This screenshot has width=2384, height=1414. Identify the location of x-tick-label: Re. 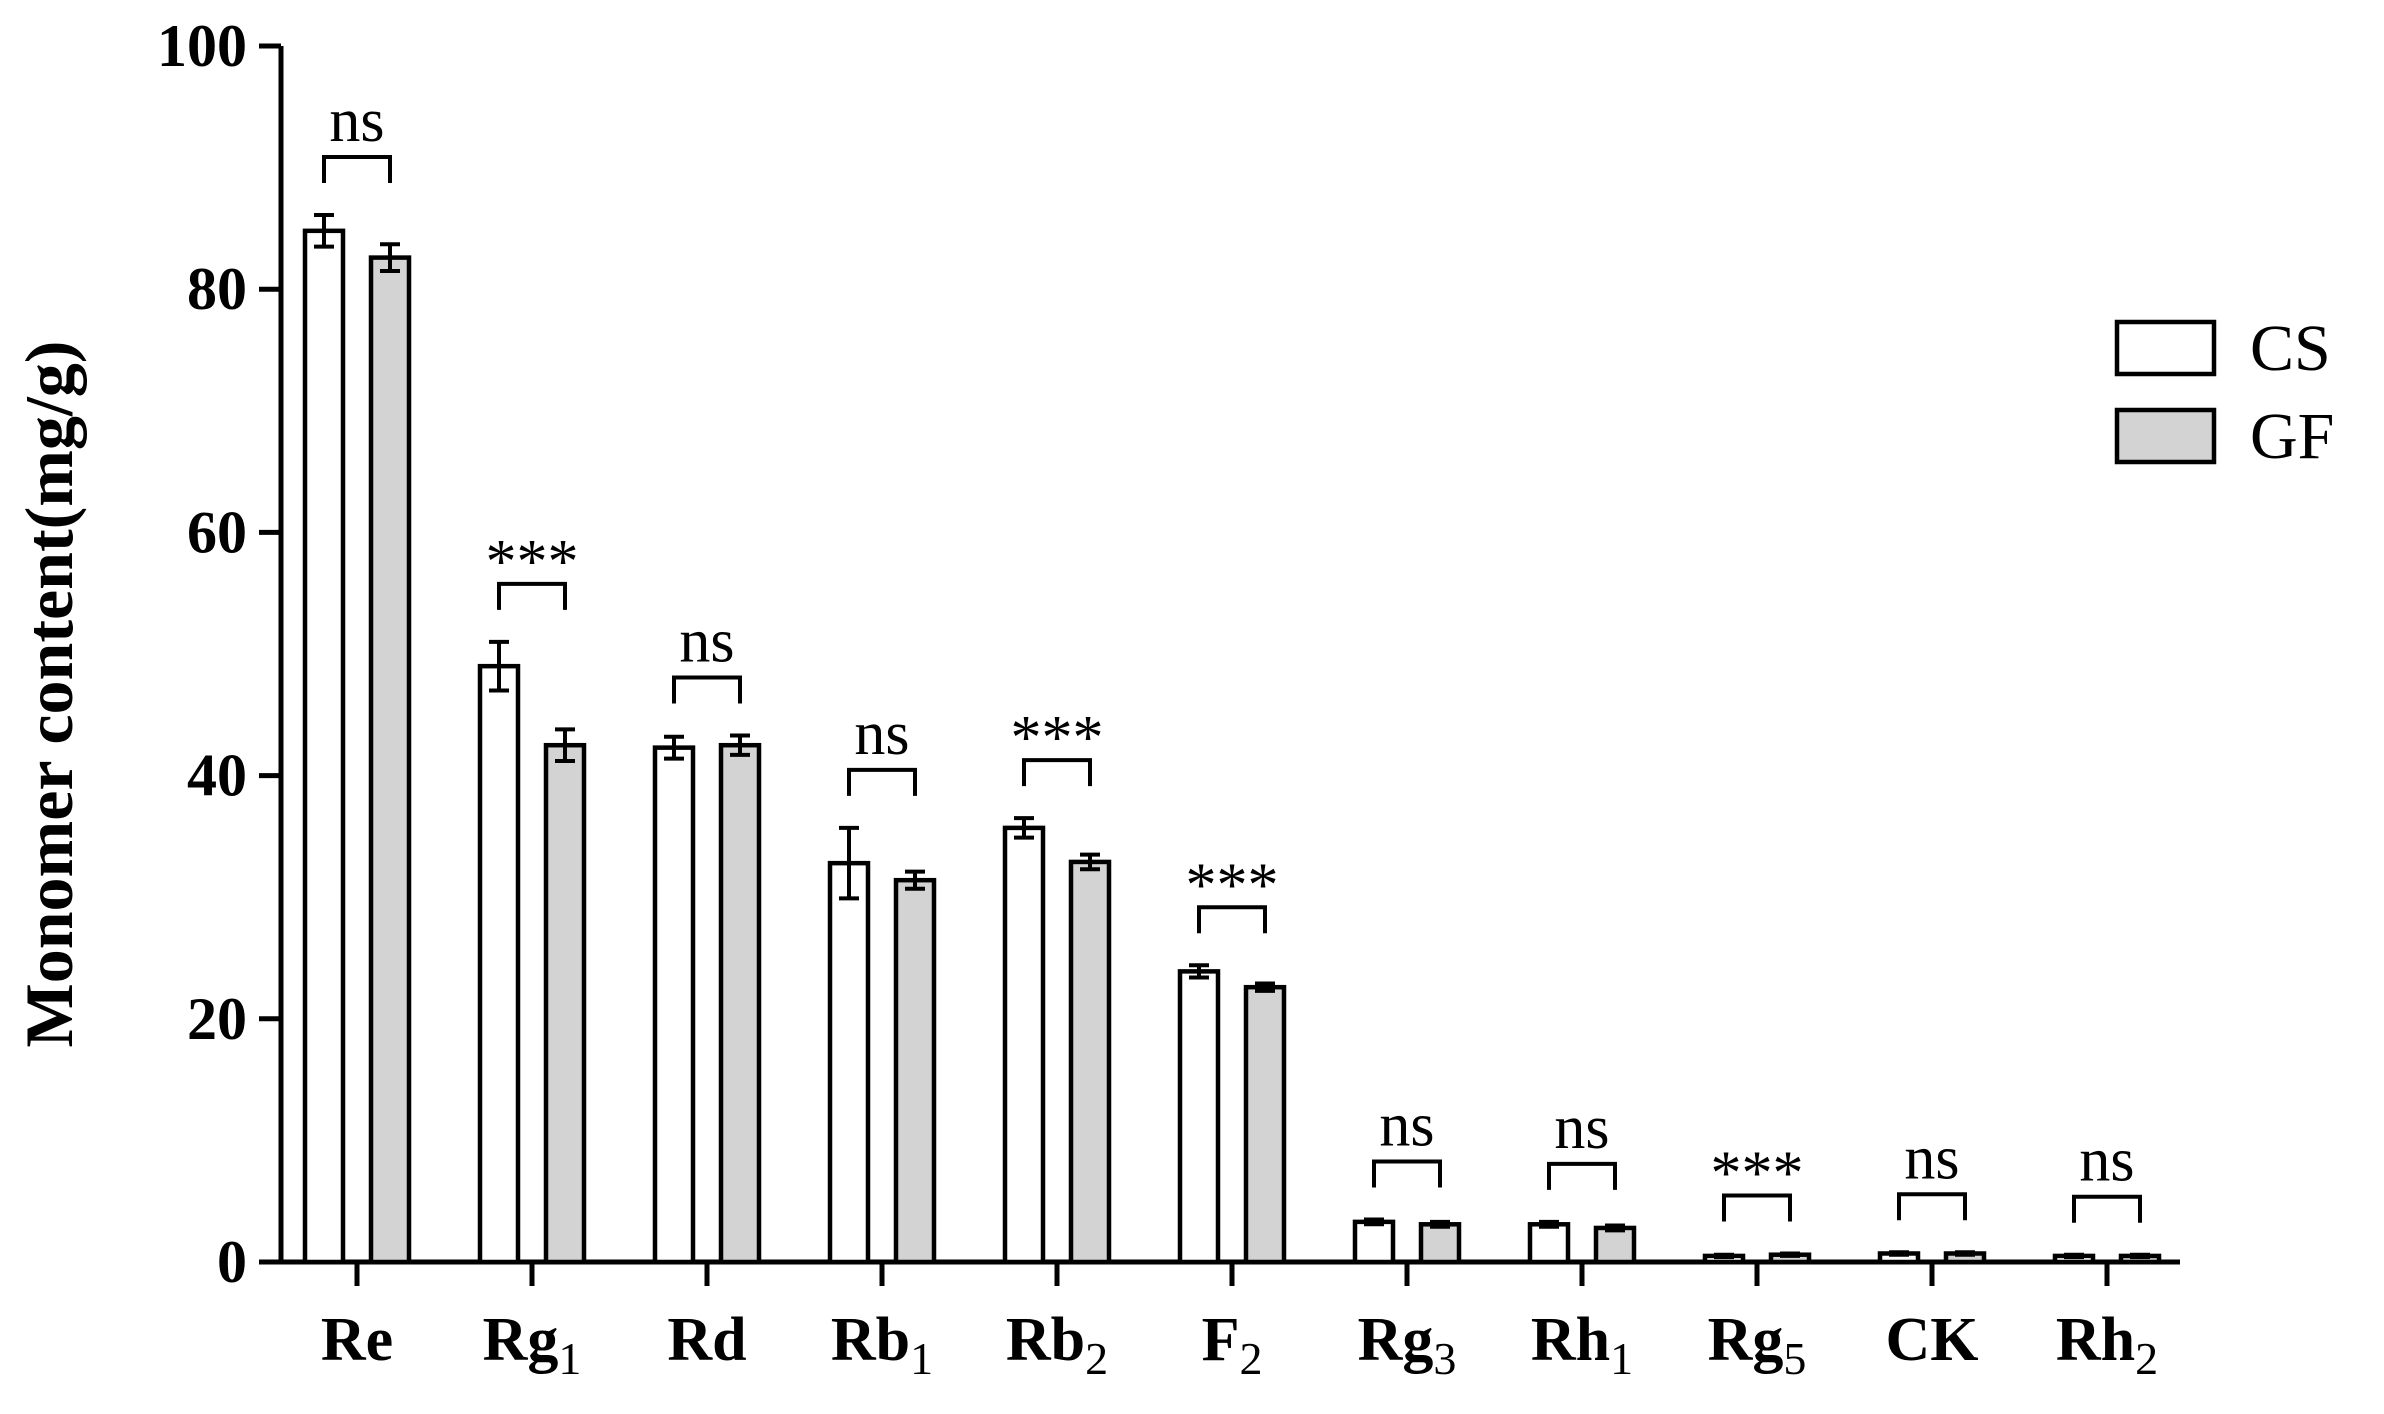
(357, 1340).